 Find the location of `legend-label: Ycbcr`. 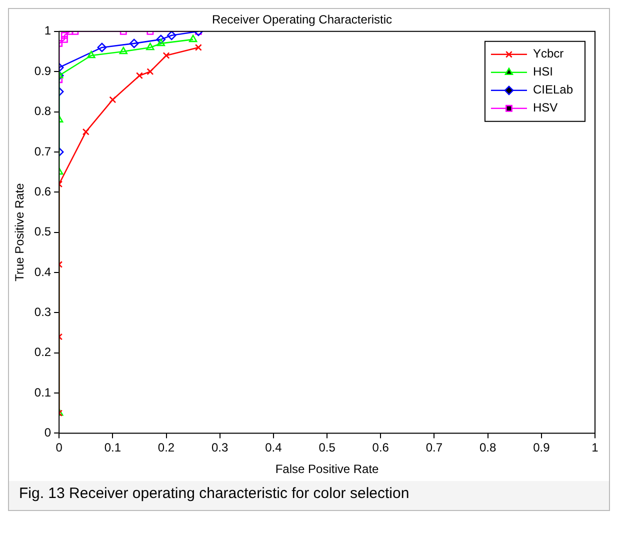

legend-label: Ycbcr is located at coordinates (548, 53).